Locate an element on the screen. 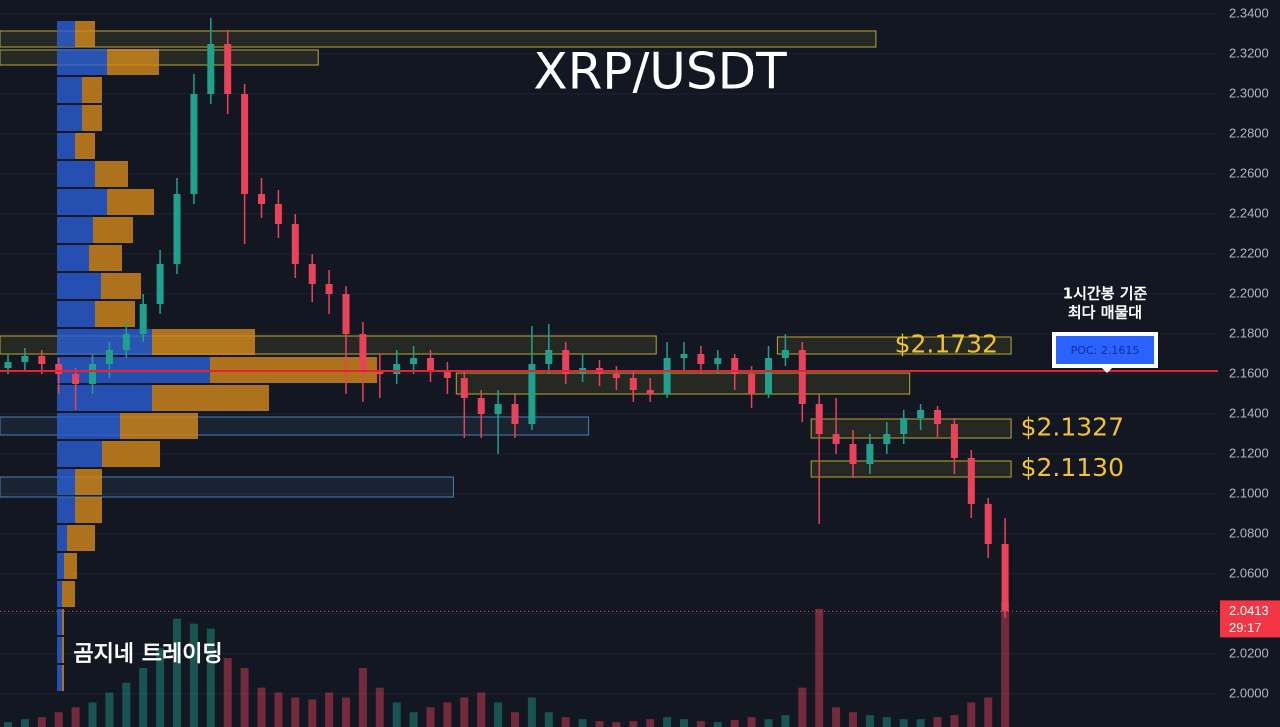  poc-box is located at coordinates (1105, 350).